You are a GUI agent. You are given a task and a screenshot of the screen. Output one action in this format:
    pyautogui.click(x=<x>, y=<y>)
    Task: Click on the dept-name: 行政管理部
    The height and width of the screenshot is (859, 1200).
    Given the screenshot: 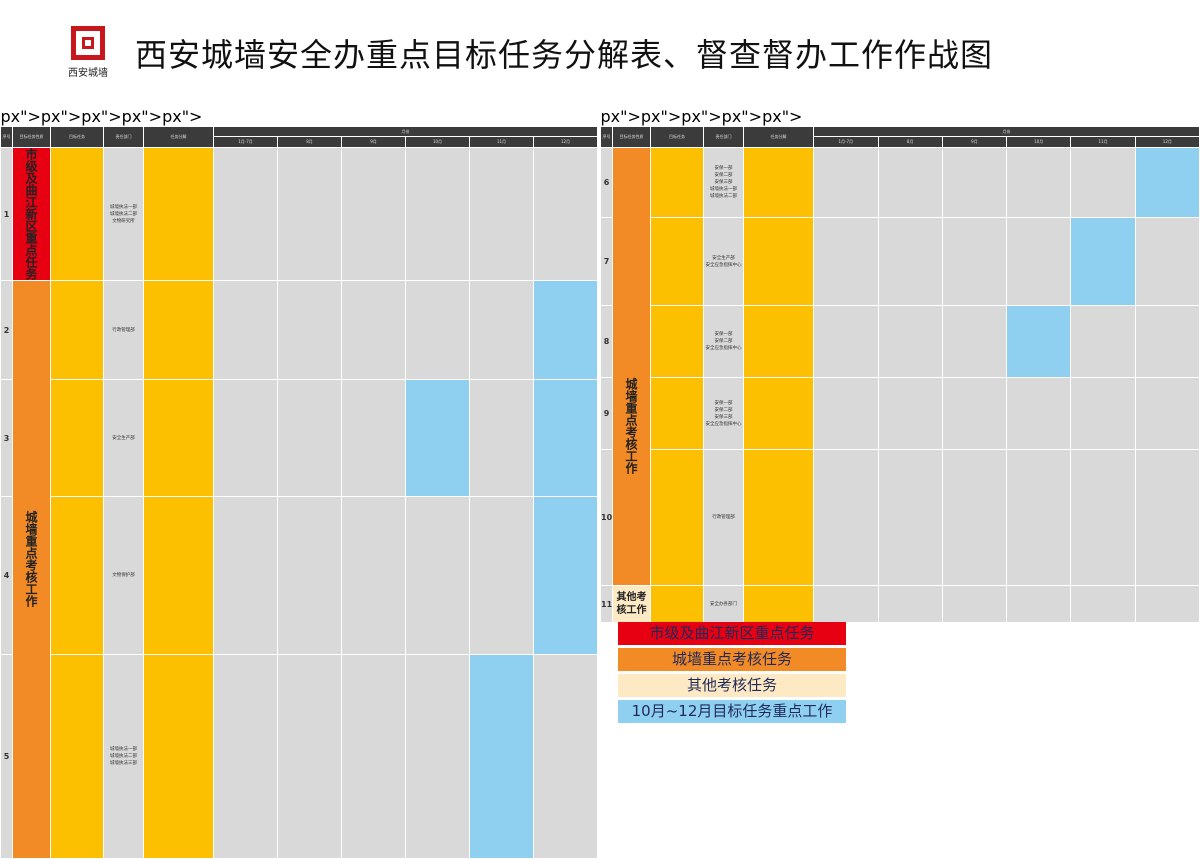 What is the action you would take?
    pyautogui.click(x=723, y=517)
    